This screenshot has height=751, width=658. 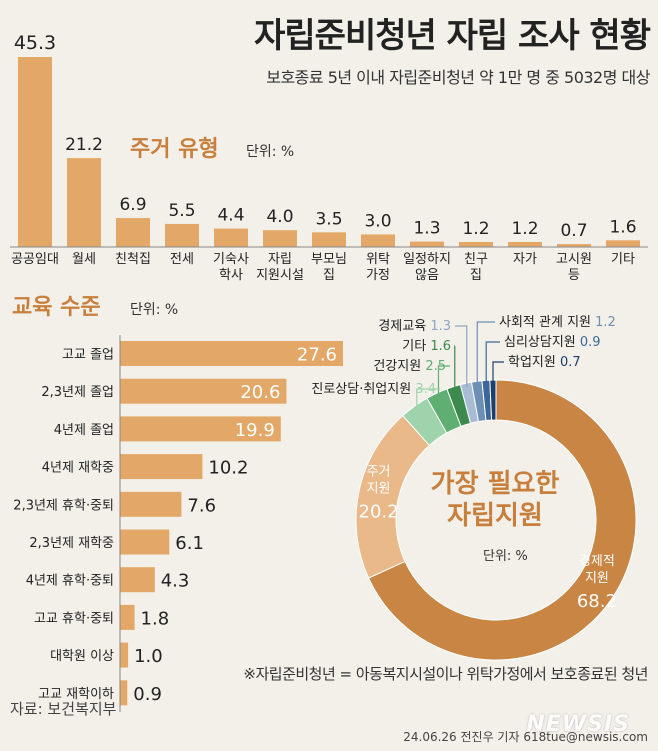 What do you see at coordinates (74, 618) in the screenshot?
I see `education-category-label: 고교 휴학·중퇴` at bounding box center [74, 618].